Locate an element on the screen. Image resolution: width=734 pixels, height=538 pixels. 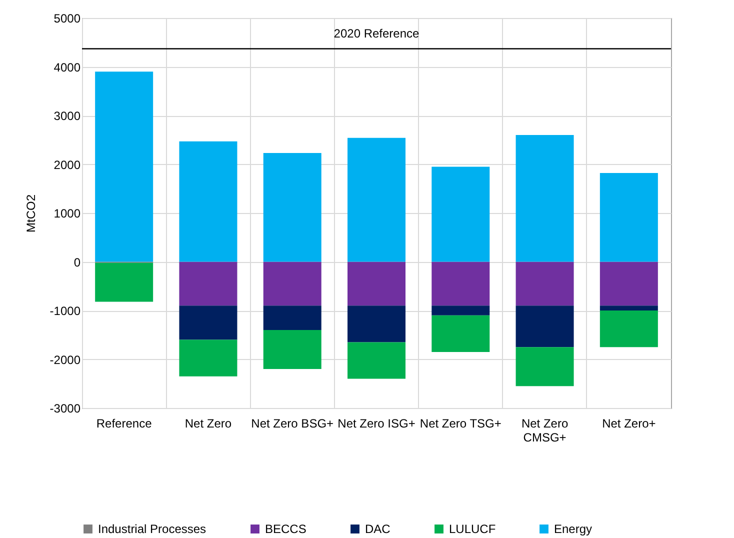
legend-label: Energy is located at coordinates (573, 529).